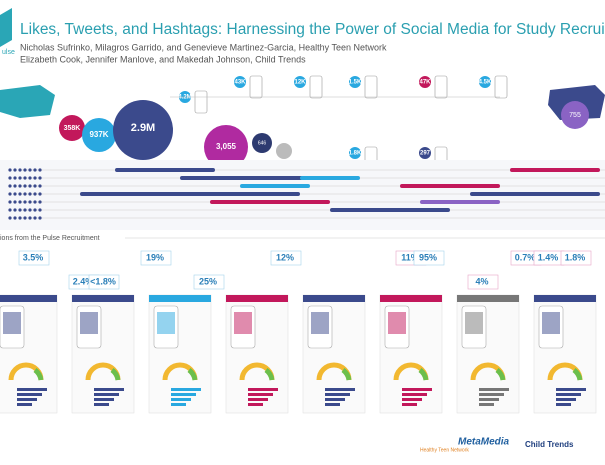 The width and height of the screenshot is (605, 465). I want to click on stat-value: 1.8%, so click(575, 257).